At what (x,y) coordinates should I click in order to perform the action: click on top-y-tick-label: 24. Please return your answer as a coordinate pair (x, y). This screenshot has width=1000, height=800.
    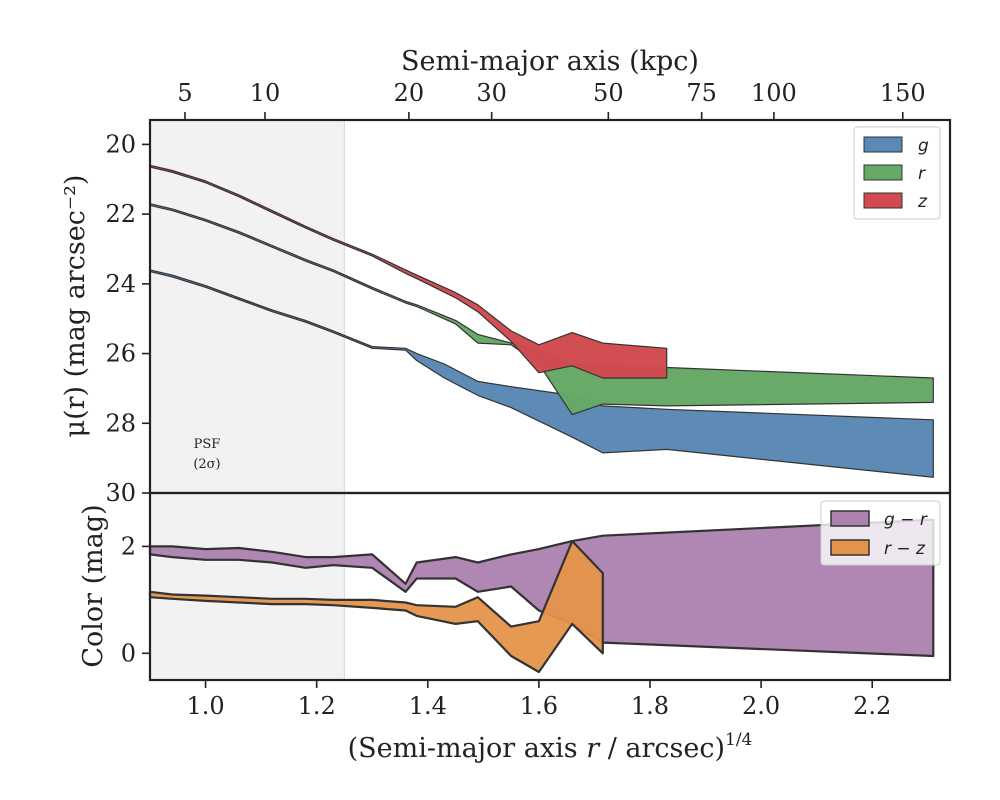
    Looking at the image, I should click on (120, 284).